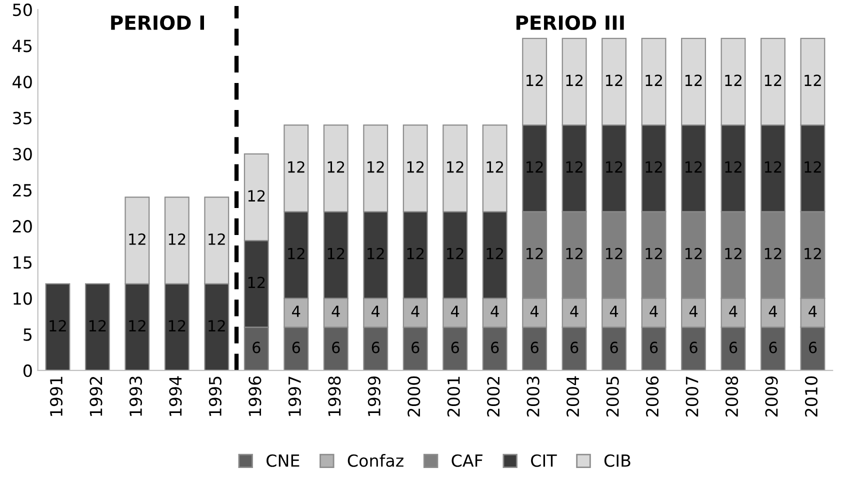 This screenshot has width=841, height=478. Describe the element at coordinates (96, 396) in the screenshot. I see `x-tick-label: 1992` at that location.